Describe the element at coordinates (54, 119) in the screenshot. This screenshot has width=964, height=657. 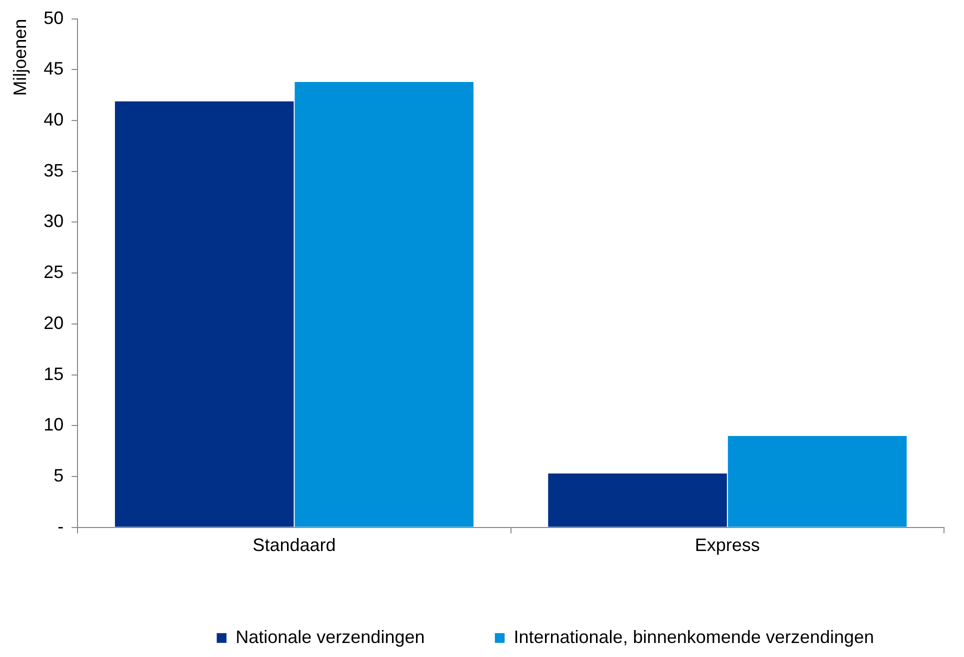
I see `y-tick-label: 40` at that location.